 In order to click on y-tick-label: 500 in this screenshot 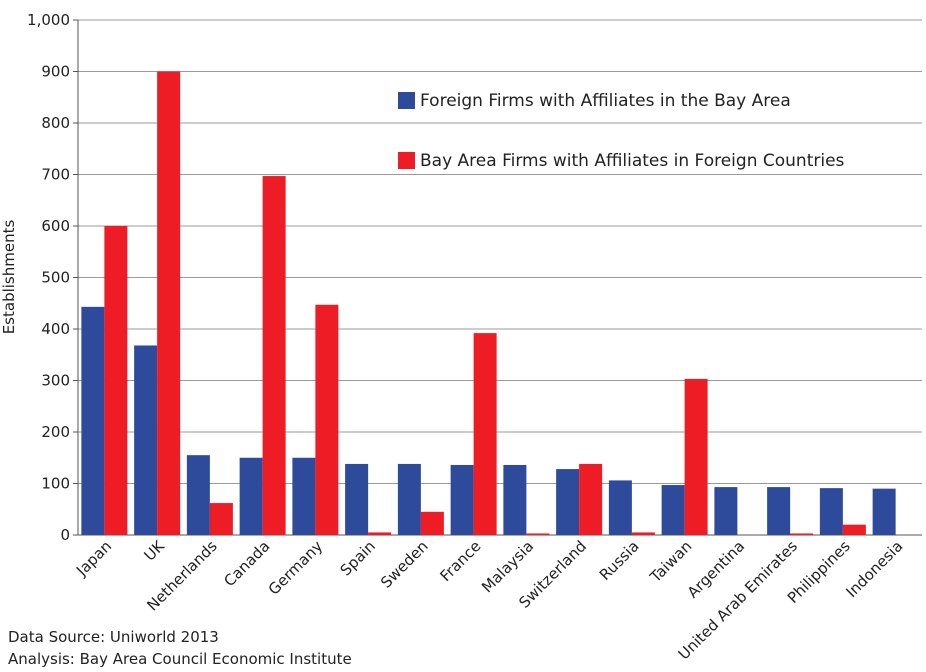, I will do `click(55, 278)`.